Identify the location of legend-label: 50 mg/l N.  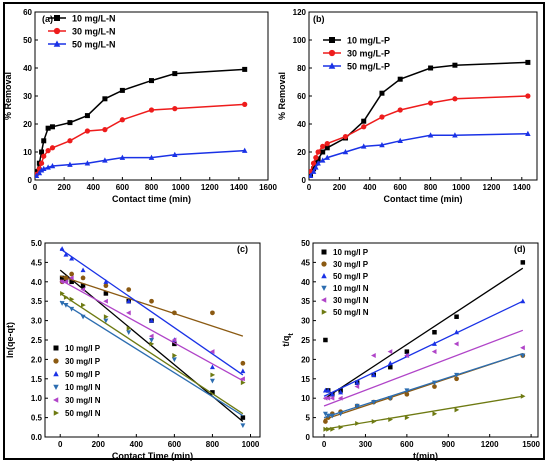
(351, 312).